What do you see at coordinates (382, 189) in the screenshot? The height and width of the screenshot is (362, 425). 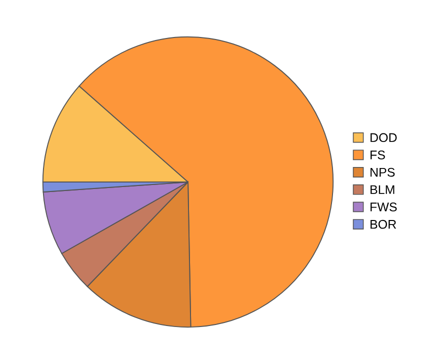 I see `legend-label: BLM` at bounding box center [382, 189].